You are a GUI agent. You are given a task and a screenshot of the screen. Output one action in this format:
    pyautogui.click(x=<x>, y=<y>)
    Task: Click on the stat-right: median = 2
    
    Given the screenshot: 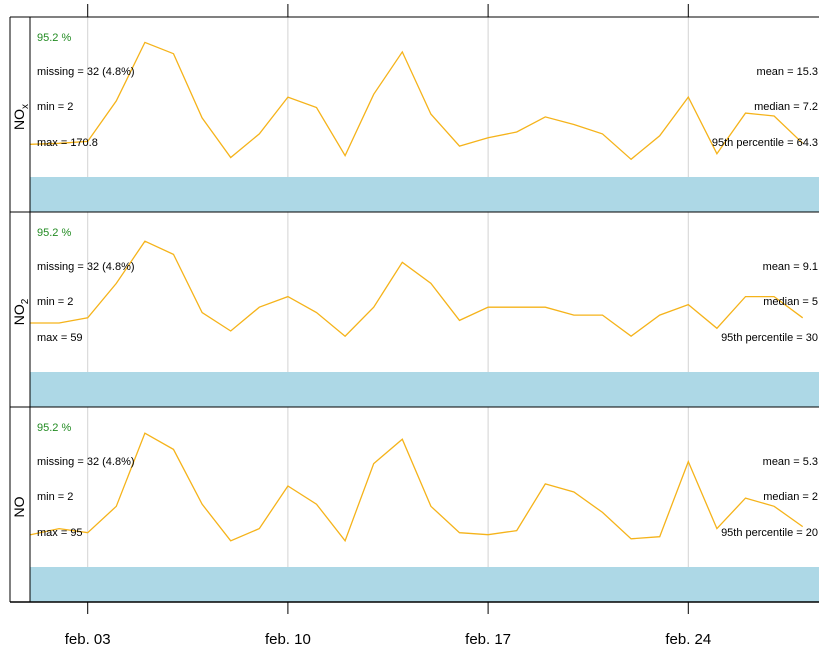 What is the action you would take?
    pyautogui.click(x=790, y=497)
    